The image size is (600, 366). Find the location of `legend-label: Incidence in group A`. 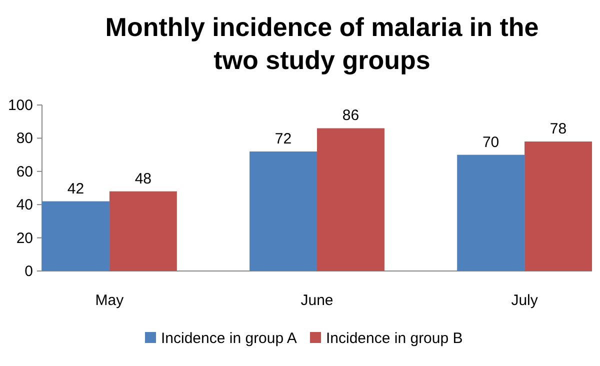

legend-label: Incidence in group A is located at coordinates (229, 338).